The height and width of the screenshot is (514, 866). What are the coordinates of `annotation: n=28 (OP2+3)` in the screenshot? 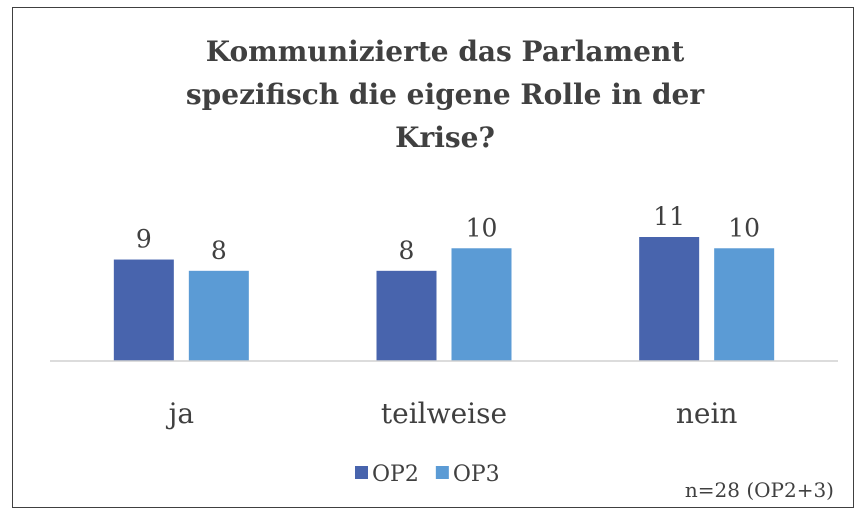 It's located at (759, 490).